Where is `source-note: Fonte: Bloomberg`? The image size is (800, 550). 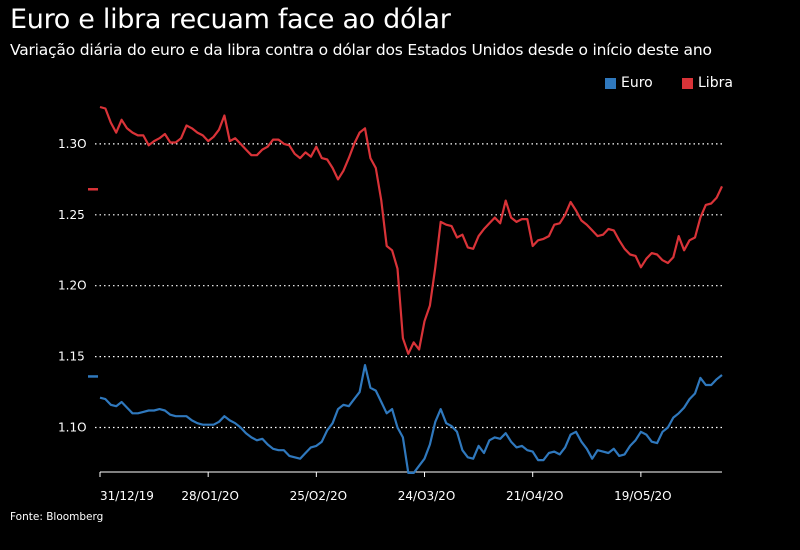 source-note: Fonte: Bloomberg is located at coordinates (57, 517).